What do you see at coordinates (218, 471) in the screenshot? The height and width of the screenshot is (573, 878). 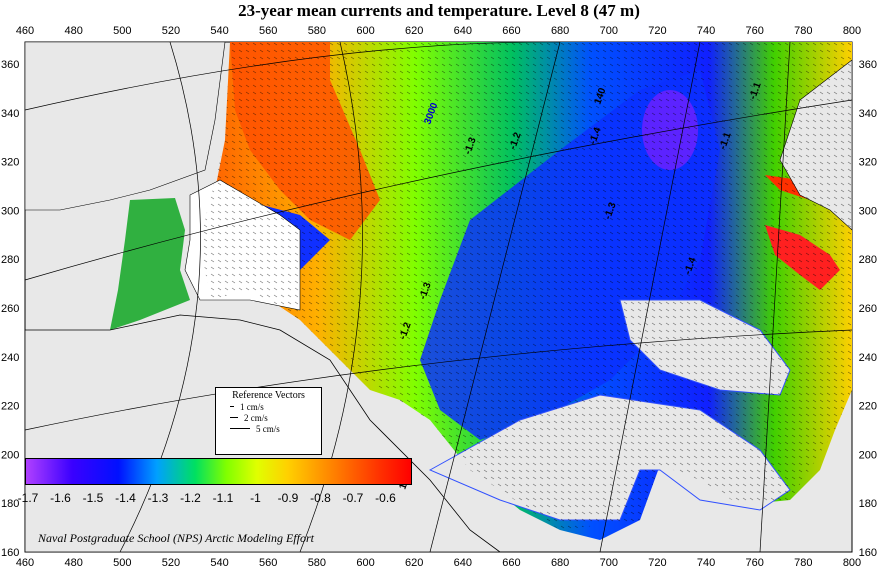 I see `temperature-colorbar` at bounding box center [218, 471].